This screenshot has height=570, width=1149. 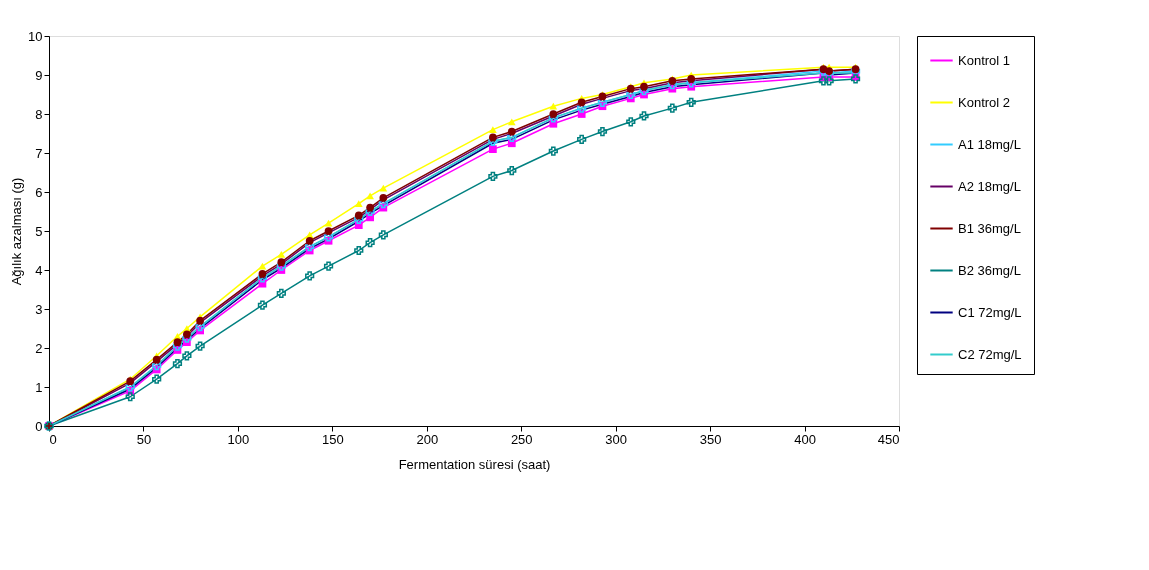 What do you see at coordinates (427, 439) in the screenshot?
I see `x-tick-label: 200` at bounding box center [427, 439].